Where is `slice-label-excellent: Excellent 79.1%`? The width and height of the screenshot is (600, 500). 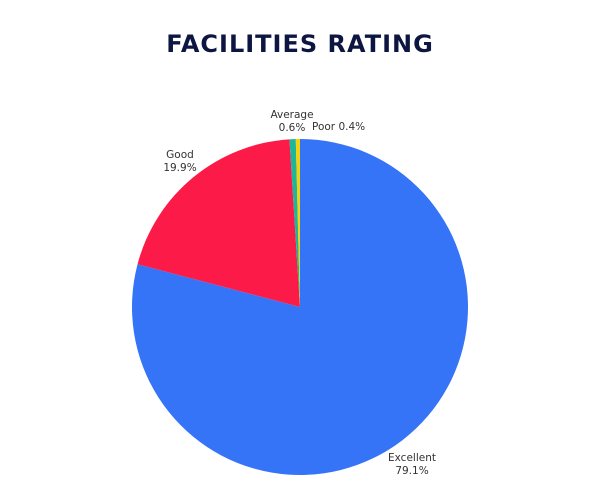 slice-label-excellent: Excellent 79.1% is located at coordinates (412, 464).